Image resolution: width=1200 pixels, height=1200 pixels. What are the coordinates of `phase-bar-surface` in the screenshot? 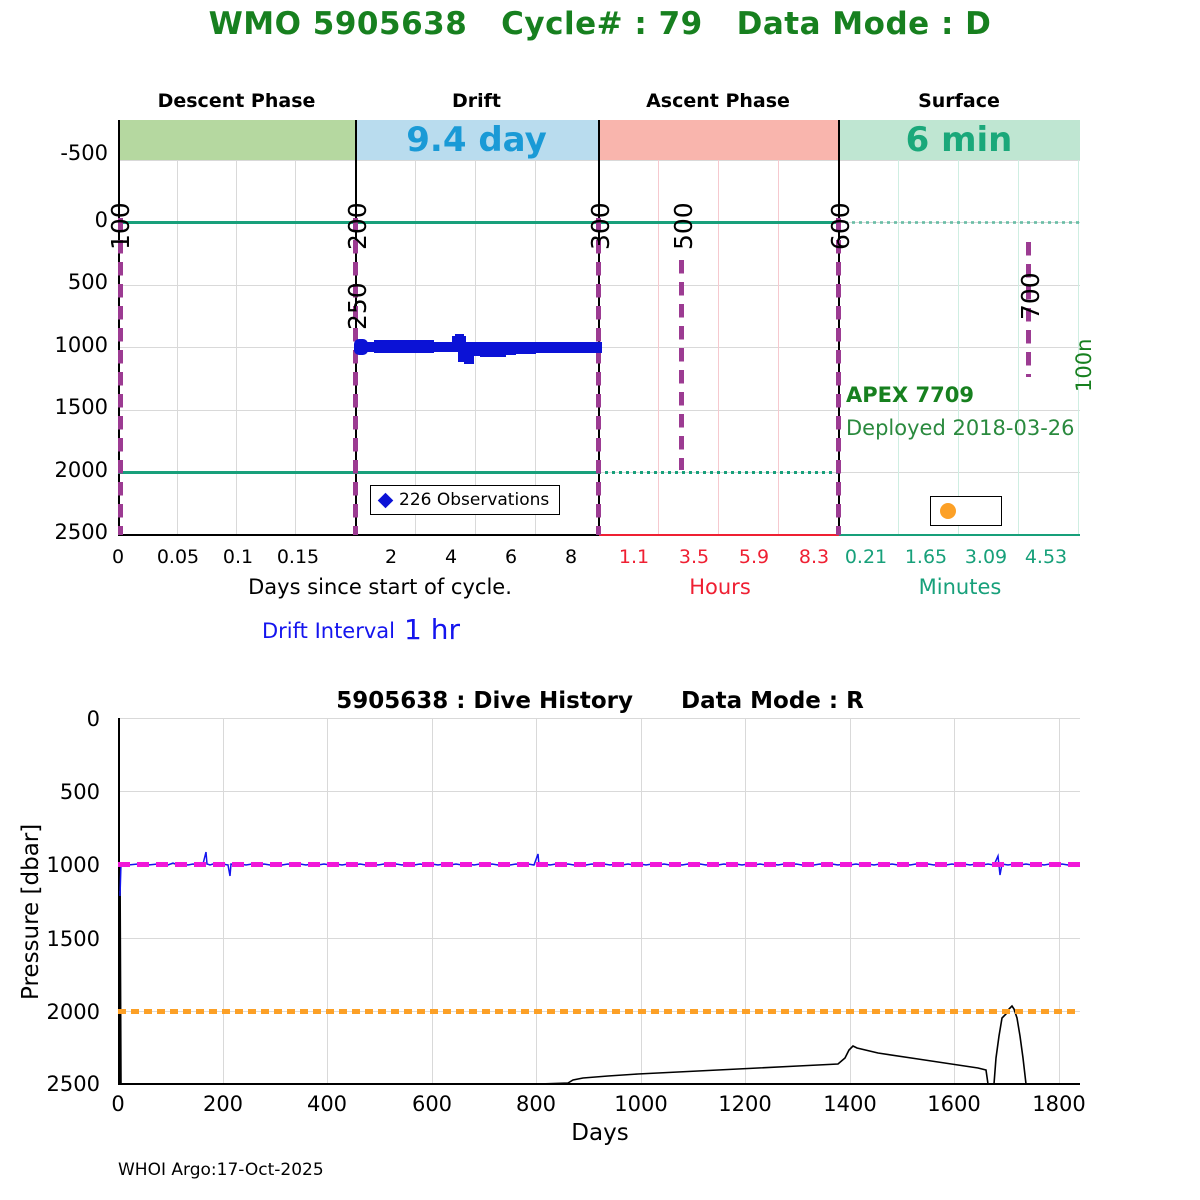 It's located at (959, 140).